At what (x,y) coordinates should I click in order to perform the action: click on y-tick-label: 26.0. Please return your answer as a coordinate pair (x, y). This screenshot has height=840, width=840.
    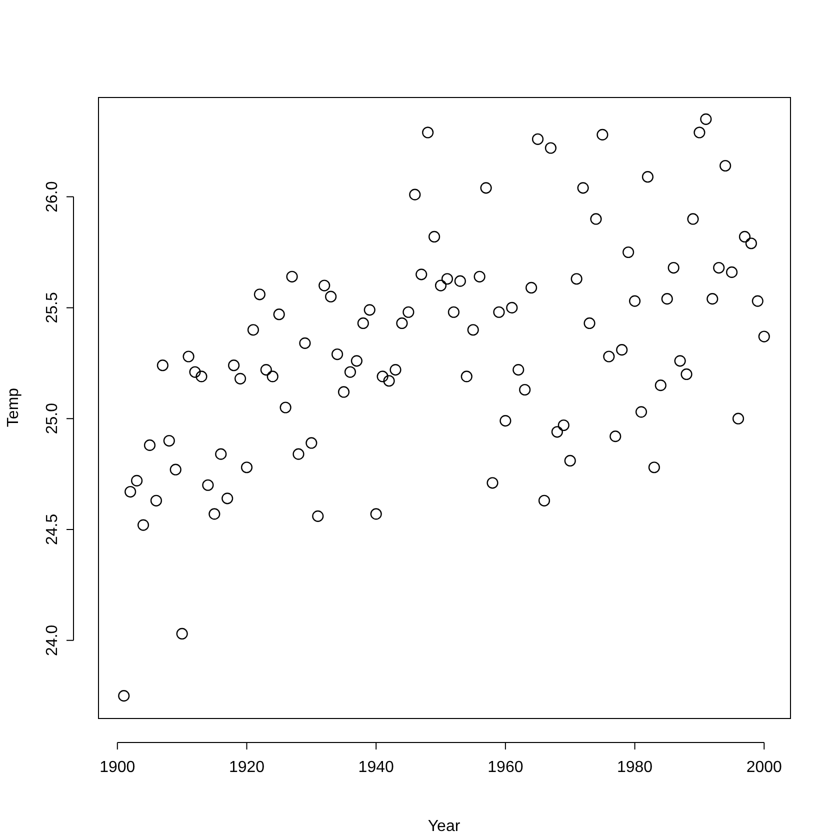
    Looking at the image, I should click on (52, 196).